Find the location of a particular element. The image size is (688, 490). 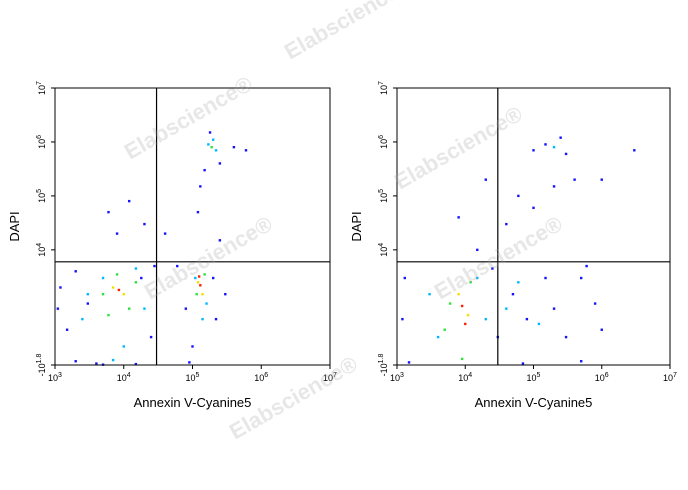

y-axis-label: DAPI is located at coordinates (14, 226).